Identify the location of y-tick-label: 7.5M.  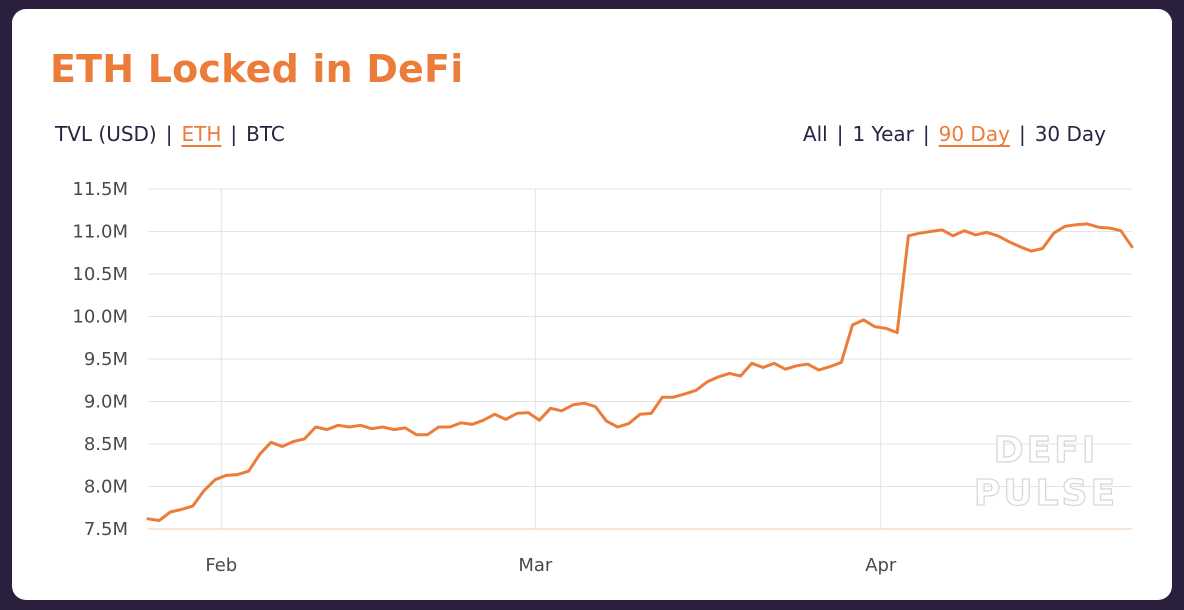
(106, 529).